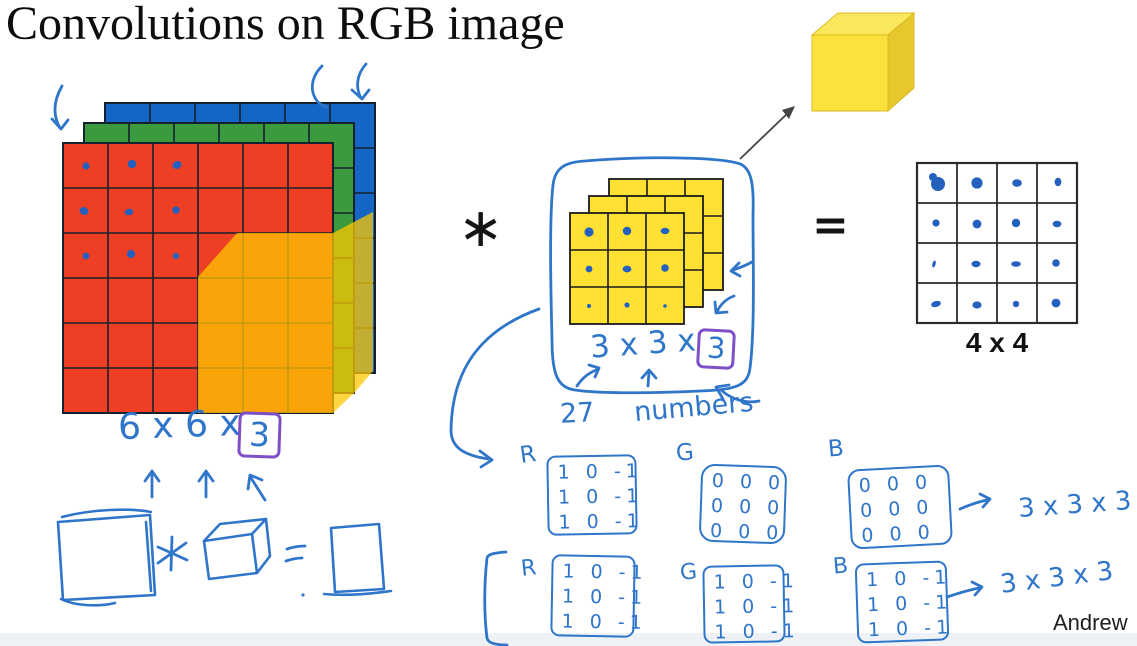 The image size is (1137, 646). Describe the element at coordinates (830, 225) in the screenshot. I see `equals-sign: =` at that location.